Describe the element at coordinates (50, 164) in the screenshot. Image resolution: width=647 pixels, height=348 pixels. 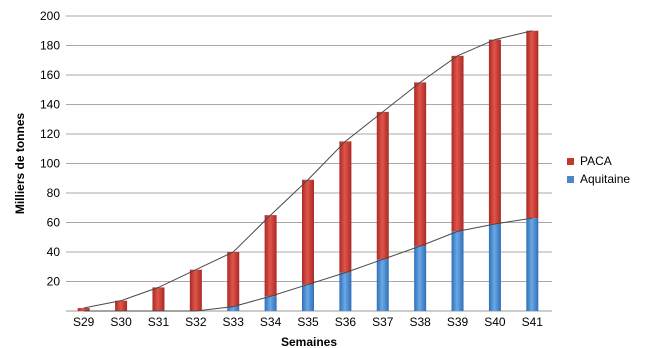
I see `y-tick-label: 100` at that location.